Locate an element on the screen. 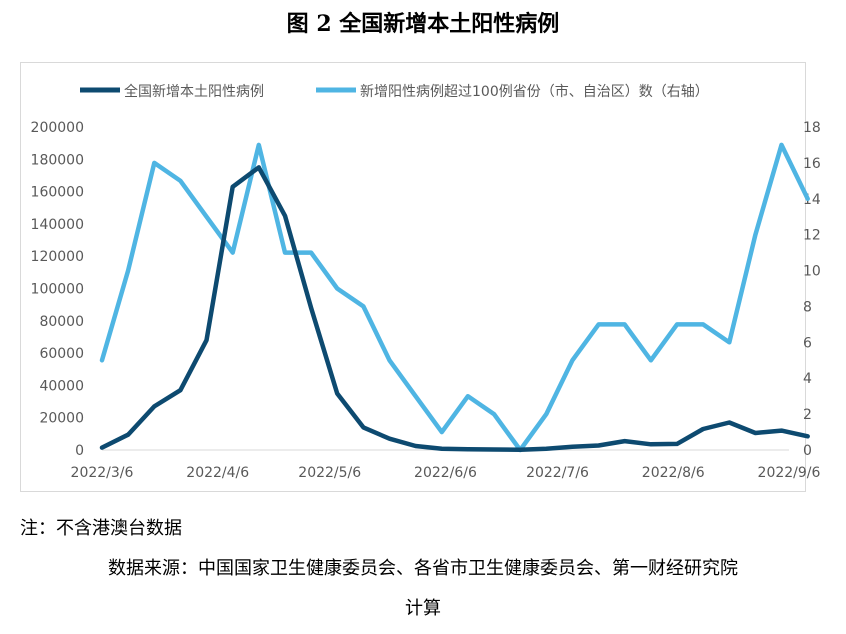 This screenshot has width=846, height=634. x-tick-label: 2022/4/6 is located at coordinates (217, 473).